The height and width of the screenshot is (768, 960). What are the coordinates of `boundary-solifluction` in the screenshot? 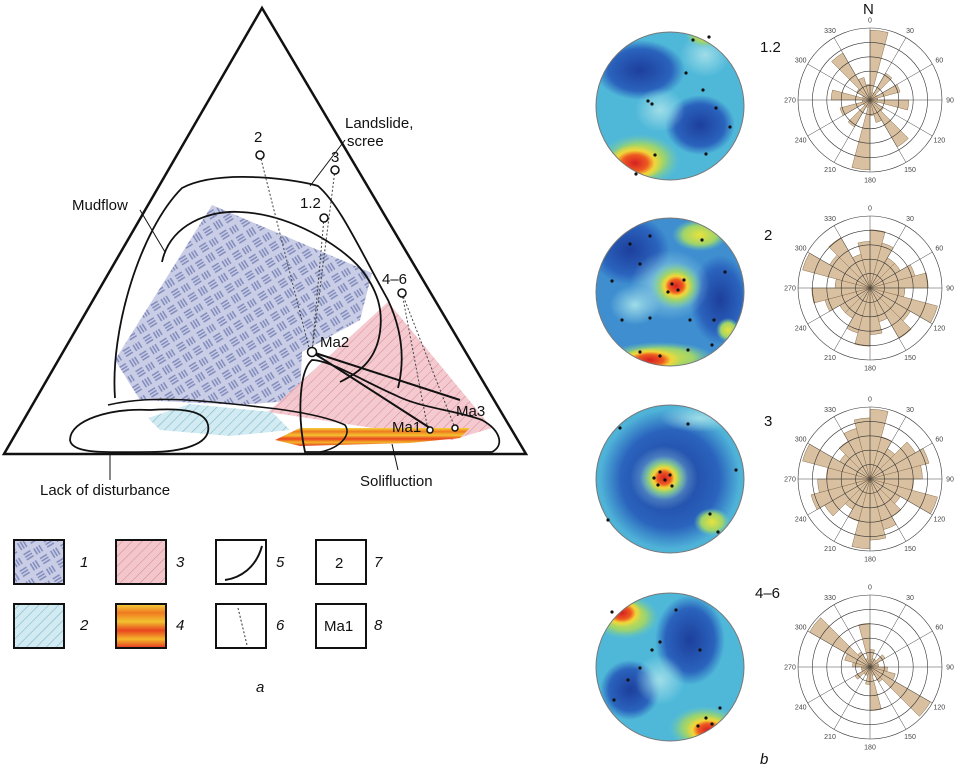 It's located at (400, 406).